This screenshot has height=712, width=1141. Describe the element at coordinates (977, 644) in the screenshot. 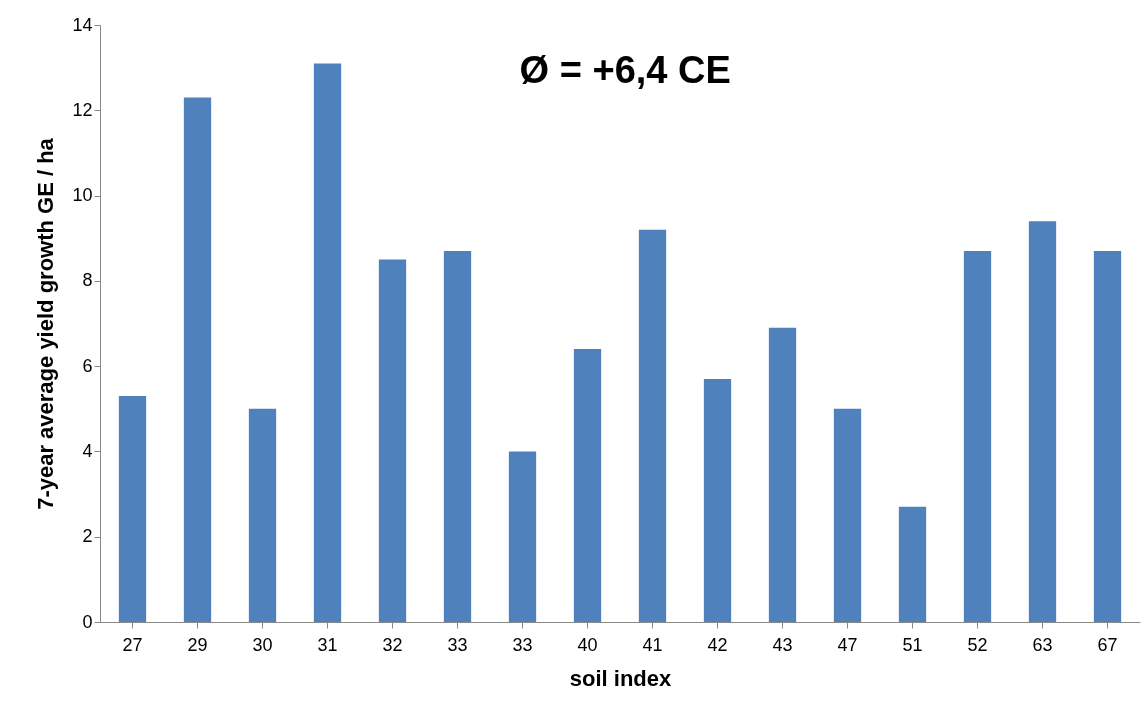

I see `x-tick-label: 52` at that location.